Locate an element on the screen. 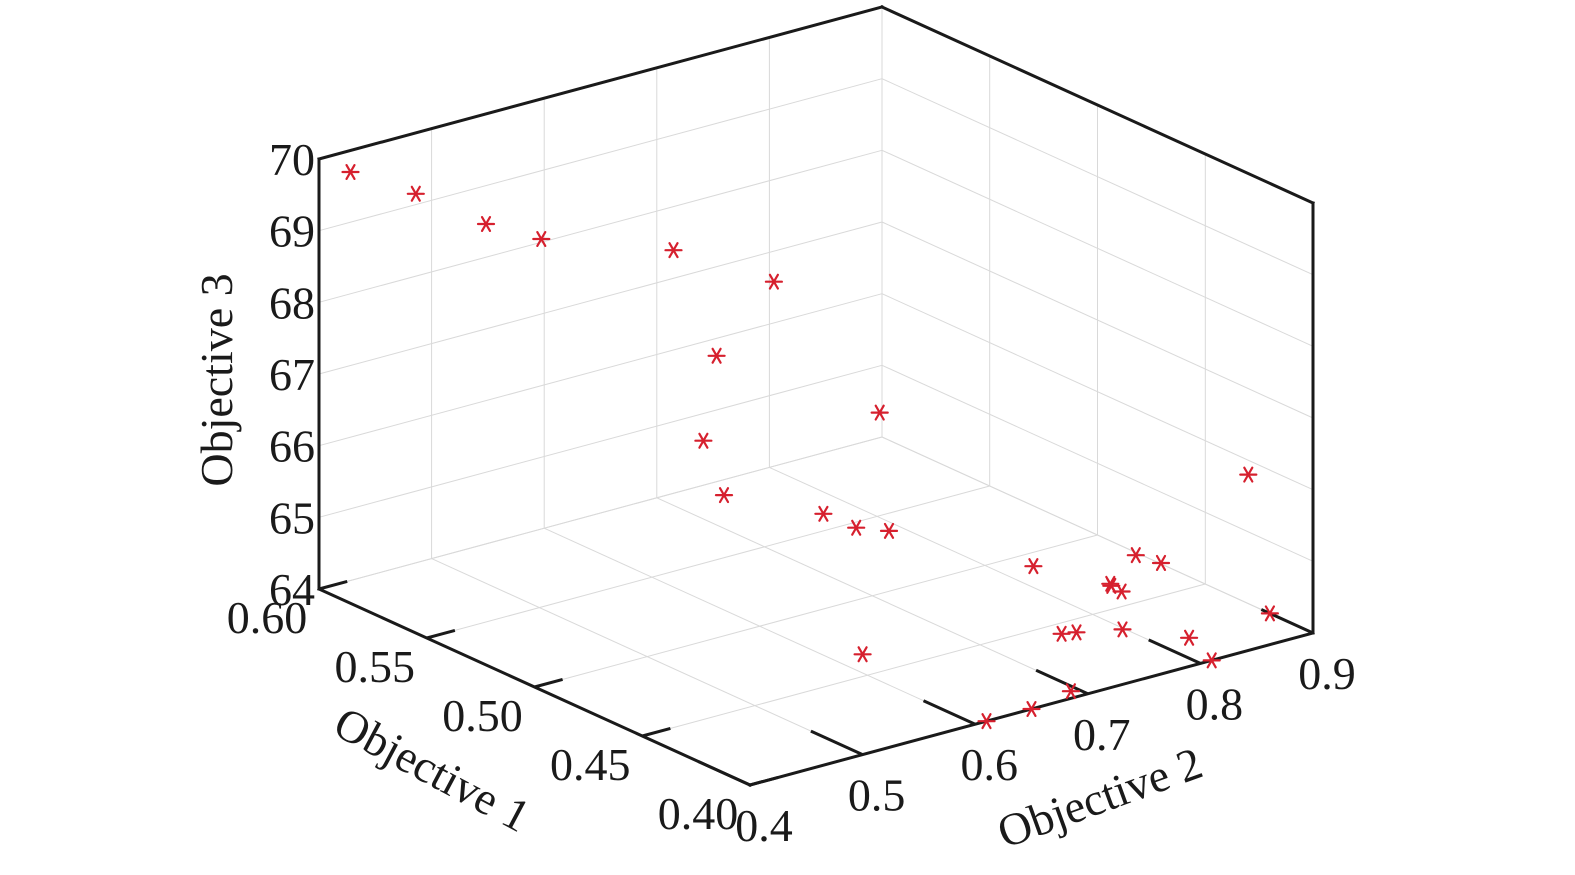 This screenshot has width=1575, height=875. z-tick-label: 66 is located at coordinates (292, 446).